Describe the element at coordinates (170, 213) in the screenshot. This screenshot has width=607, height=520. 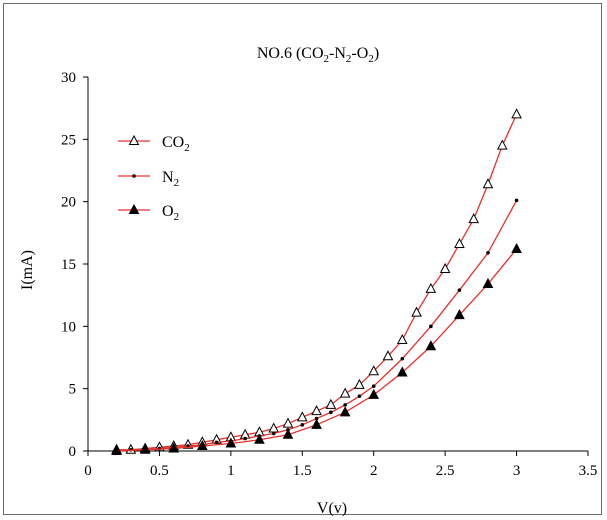
I see `legend-label-o2: O2` at that location.